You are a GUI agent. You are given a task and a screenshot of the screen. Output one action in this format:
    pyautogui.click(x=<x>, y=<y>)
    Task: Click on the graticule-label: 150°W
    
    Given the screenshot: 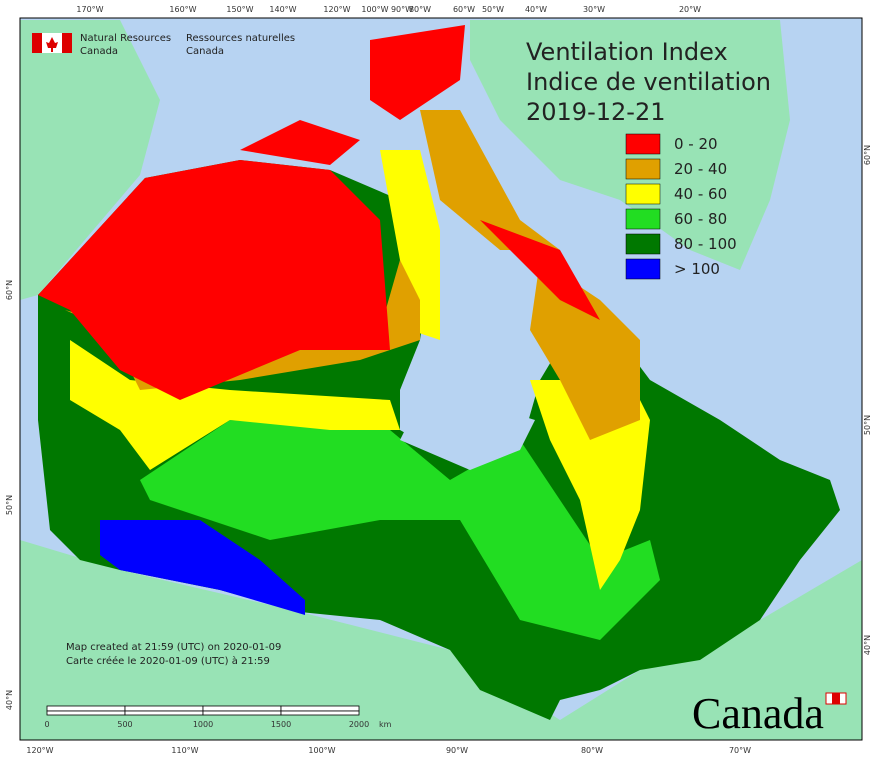 What is the action you would take?
    pyautogui.click(x=239, y=9)
    